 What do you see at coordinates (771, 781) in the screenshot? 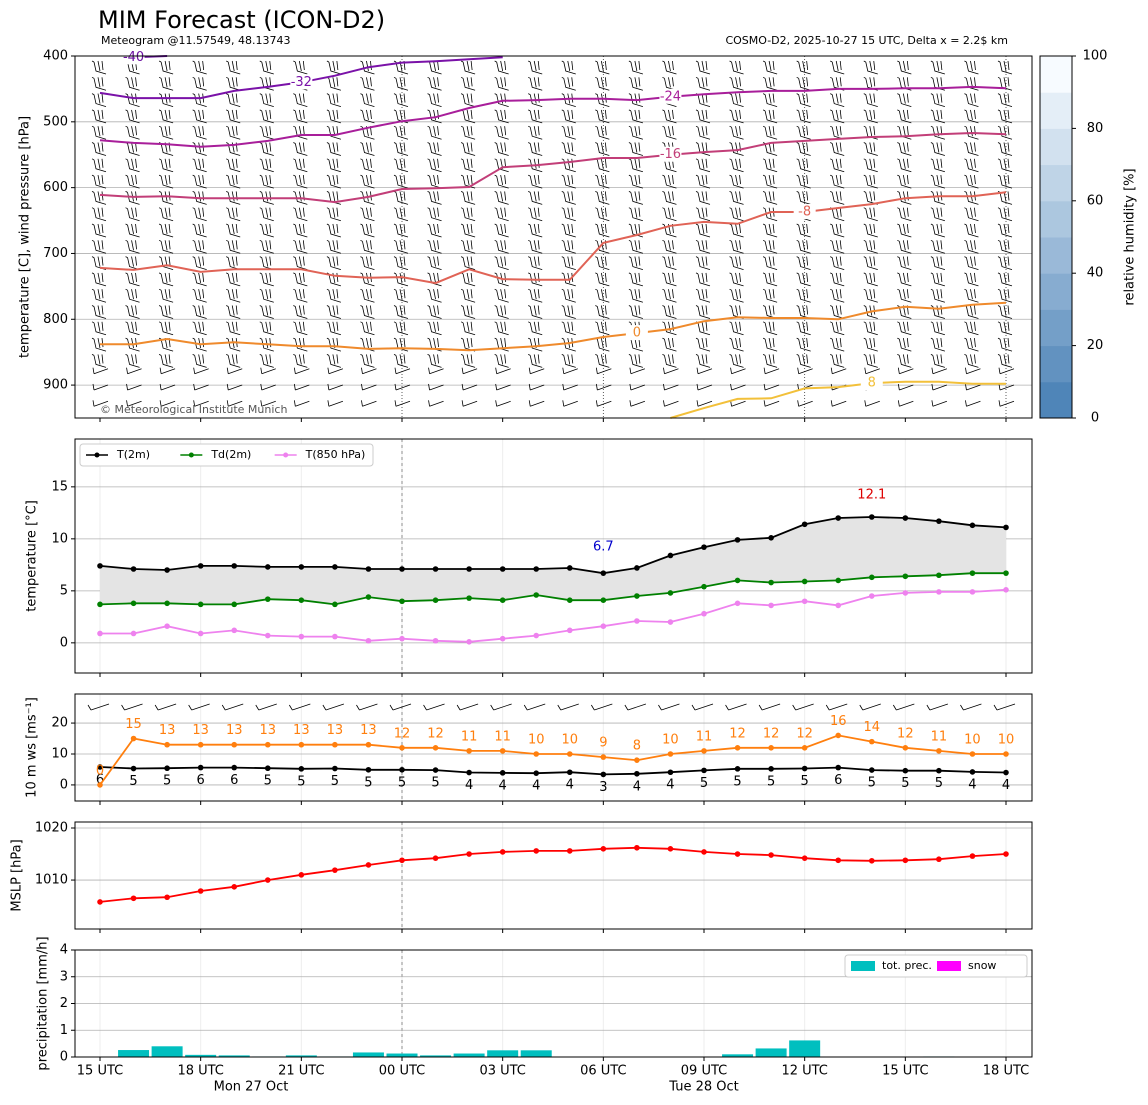
I see `value-label: 5` at bounding box center [771, 781].